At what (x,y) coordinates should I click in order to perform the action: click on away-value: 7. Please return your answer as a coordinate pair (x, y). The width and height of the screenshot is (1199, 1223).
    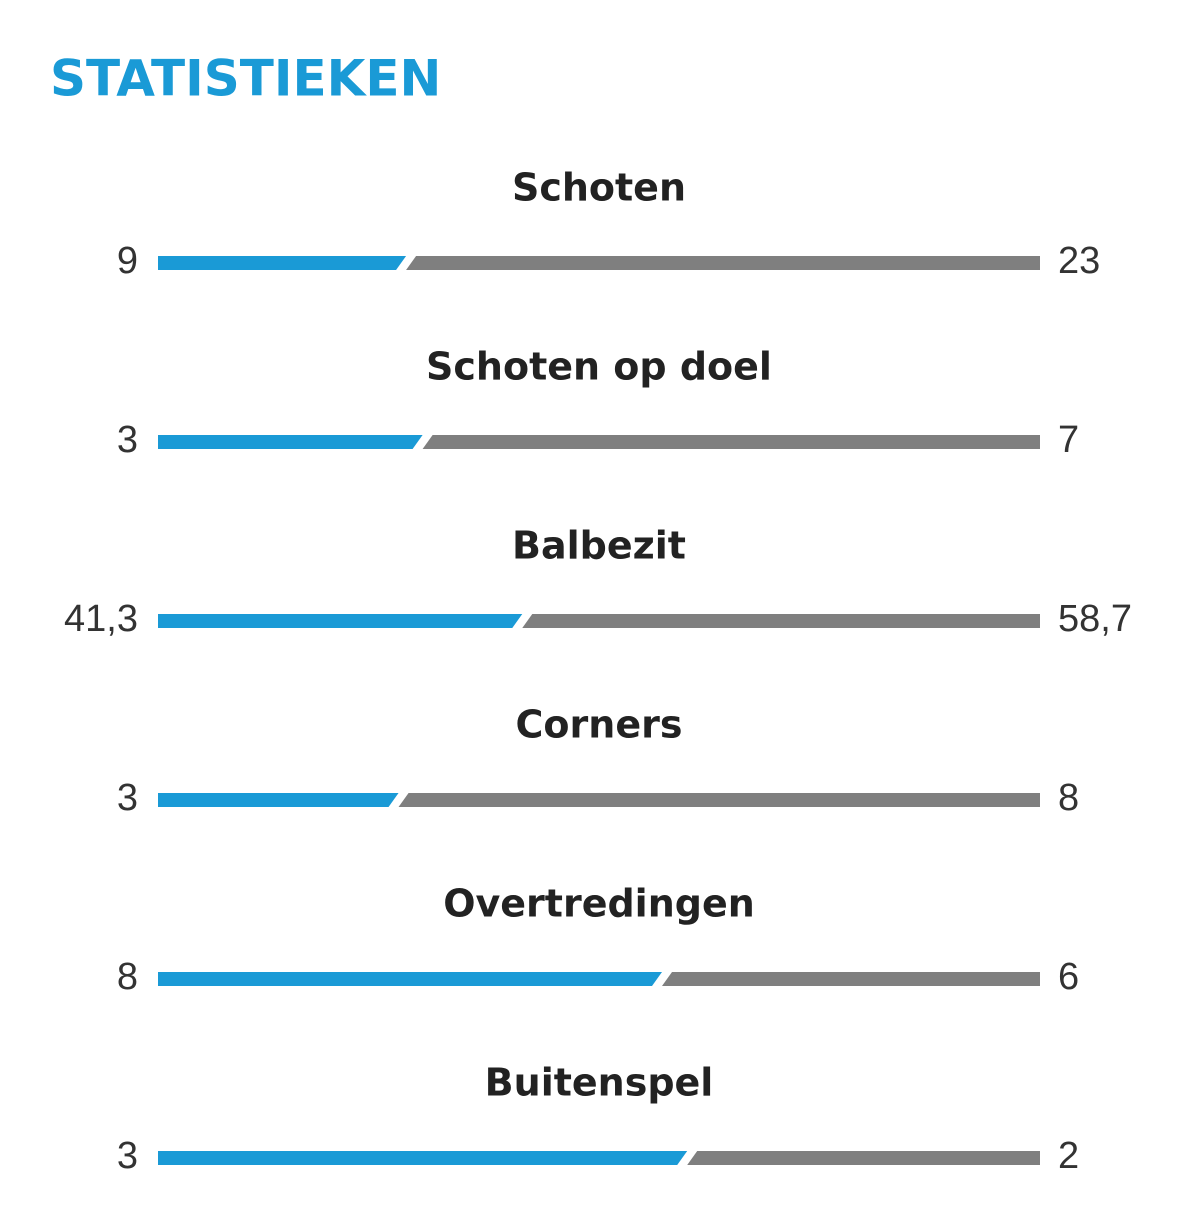
    Looking at the image, I should click on (1068, 440).